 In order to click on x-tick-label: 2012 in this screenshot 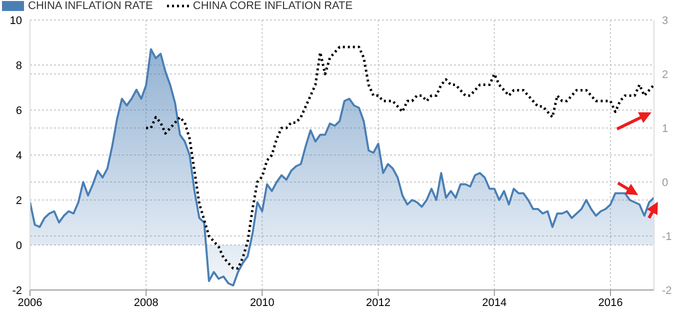, I will do `click(378, 302)`.